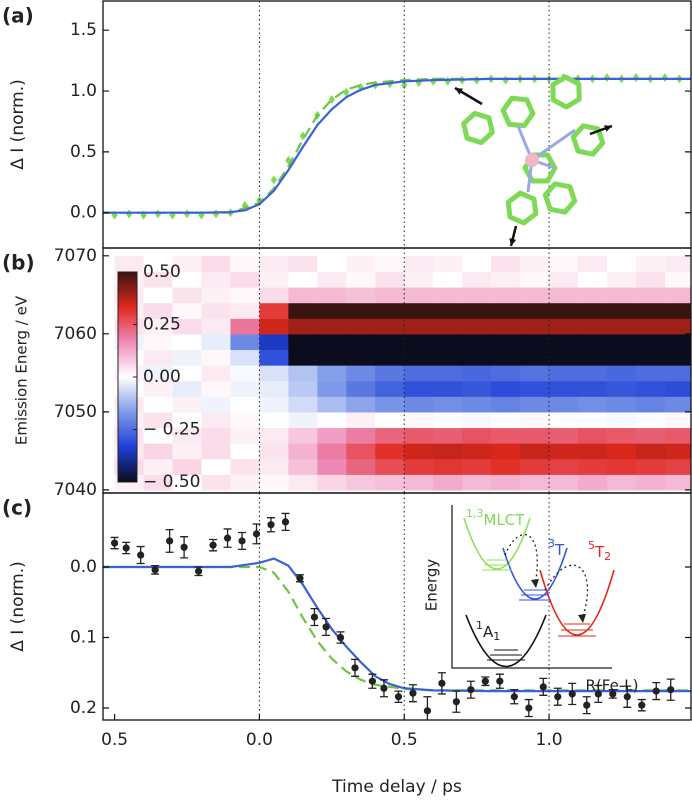 The image size is (692, 806). What do you see at coordinates (18, 263) in the screenshot?
I see `panel-label: (b)` at bounding box center [18, 263].